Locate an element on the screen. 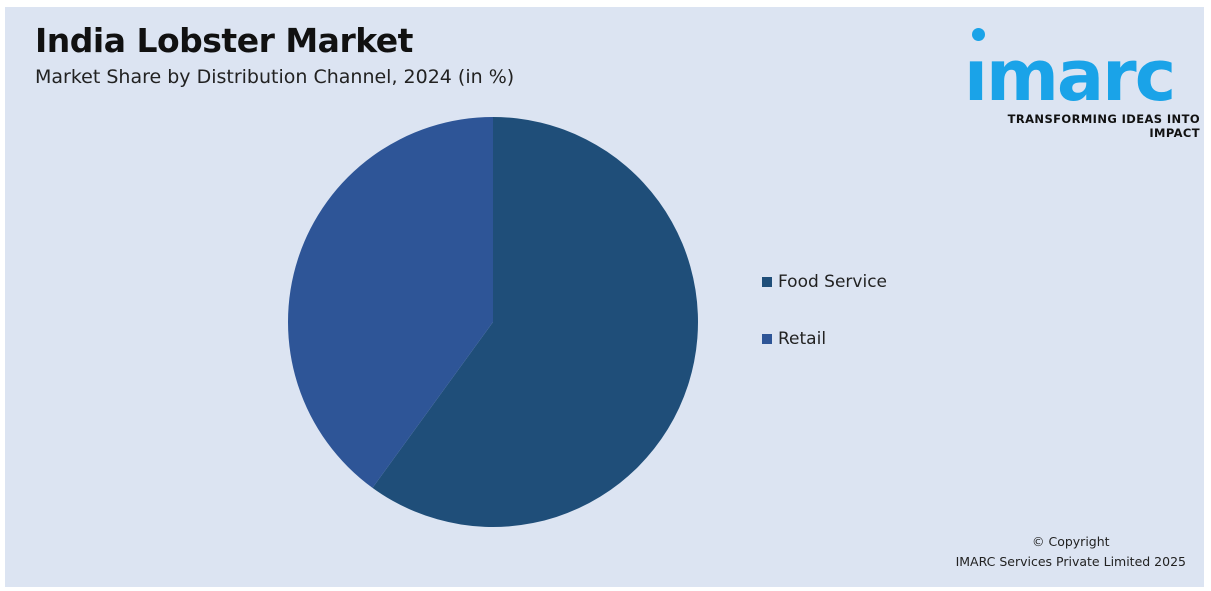 The height and width of the screenshot is (591, 1211). logo-tagline: TRANSFORMING IDEAS INTO IMPACT is located at coordinates (1103, 126).